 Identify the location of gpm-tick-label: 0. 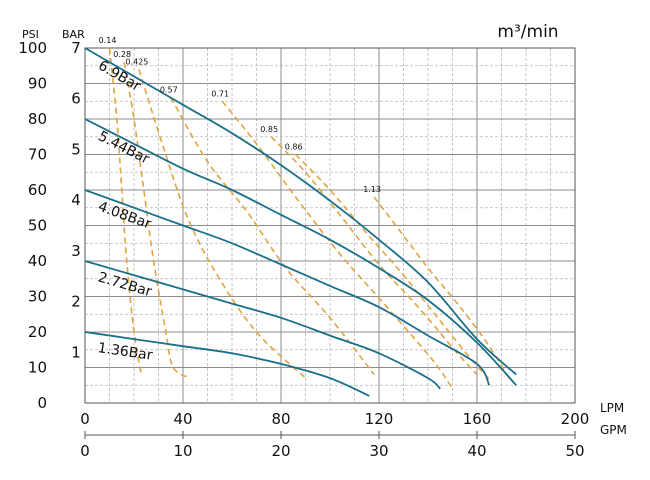
(85, 451).